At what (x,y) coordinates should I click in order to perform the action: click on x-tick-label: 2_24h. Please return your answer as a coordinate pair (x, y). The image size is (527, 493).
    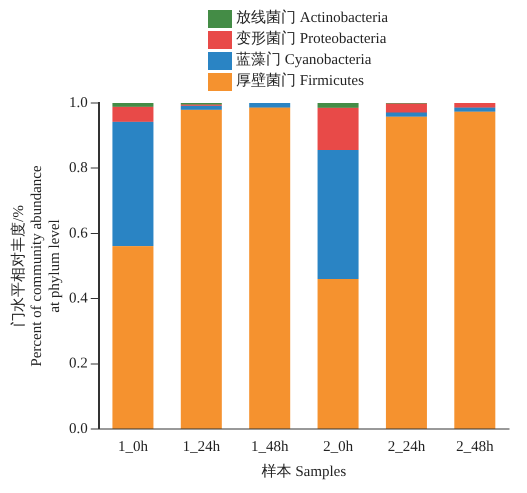
    Looking at the image, I should click on (407, 446).